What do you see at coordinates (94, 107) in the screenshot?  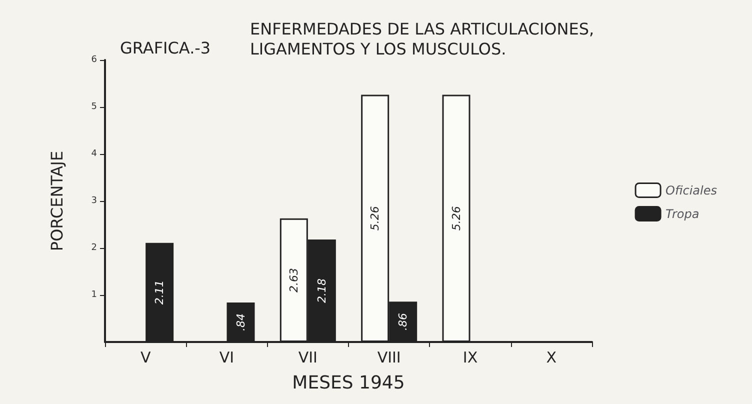 I see `y-tick-label: 5` at bounding box center [94, 107].